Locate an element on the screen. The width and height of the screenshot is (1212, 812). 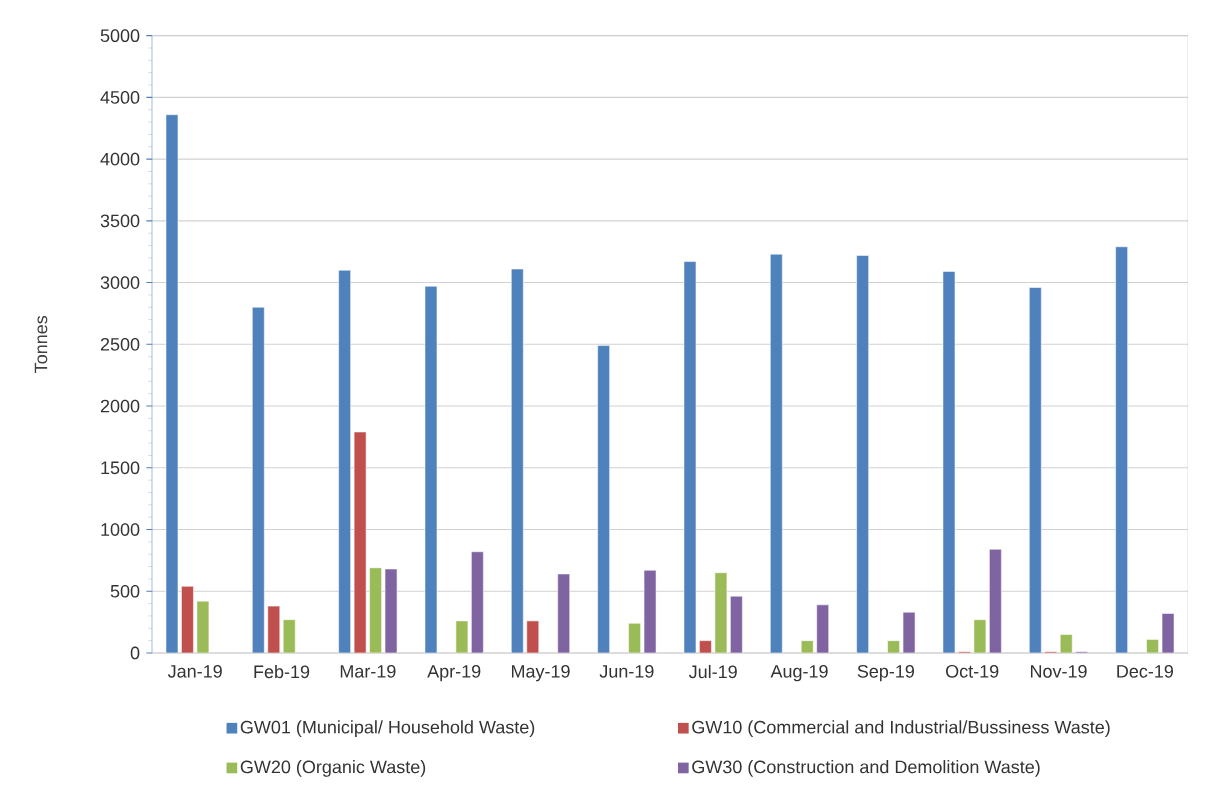
y-axis-title: Tonnes is located at coordinates (41, 344).